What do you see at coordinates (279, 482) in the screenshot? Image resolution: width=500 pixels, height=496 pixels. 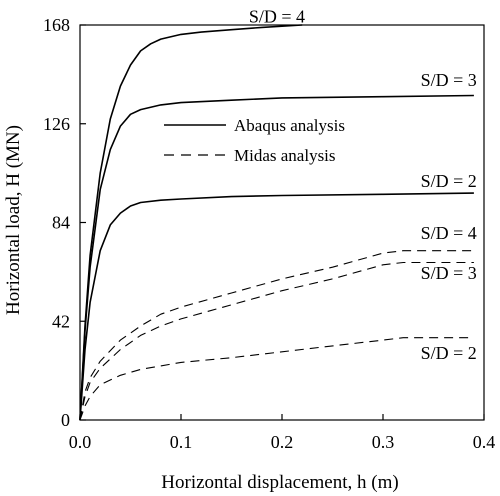 I see `x-axis-title: Horizontal displacement, h (m)` at bounding box center [279, 482].